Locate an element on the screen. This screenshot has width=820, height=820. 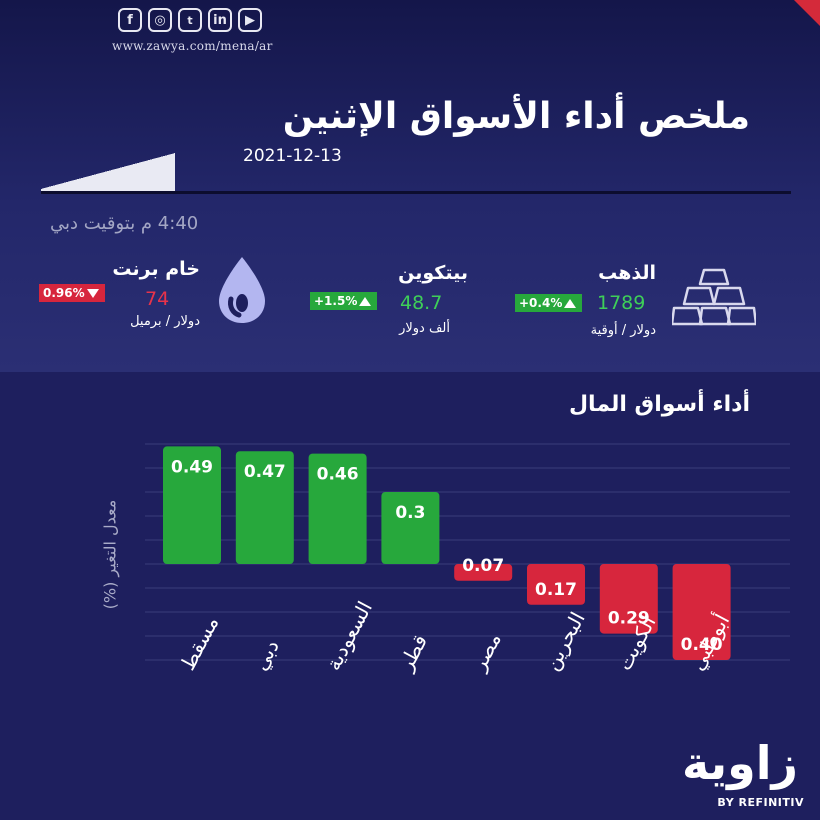
brent-value: 74 is located at coordinates (157, 299).